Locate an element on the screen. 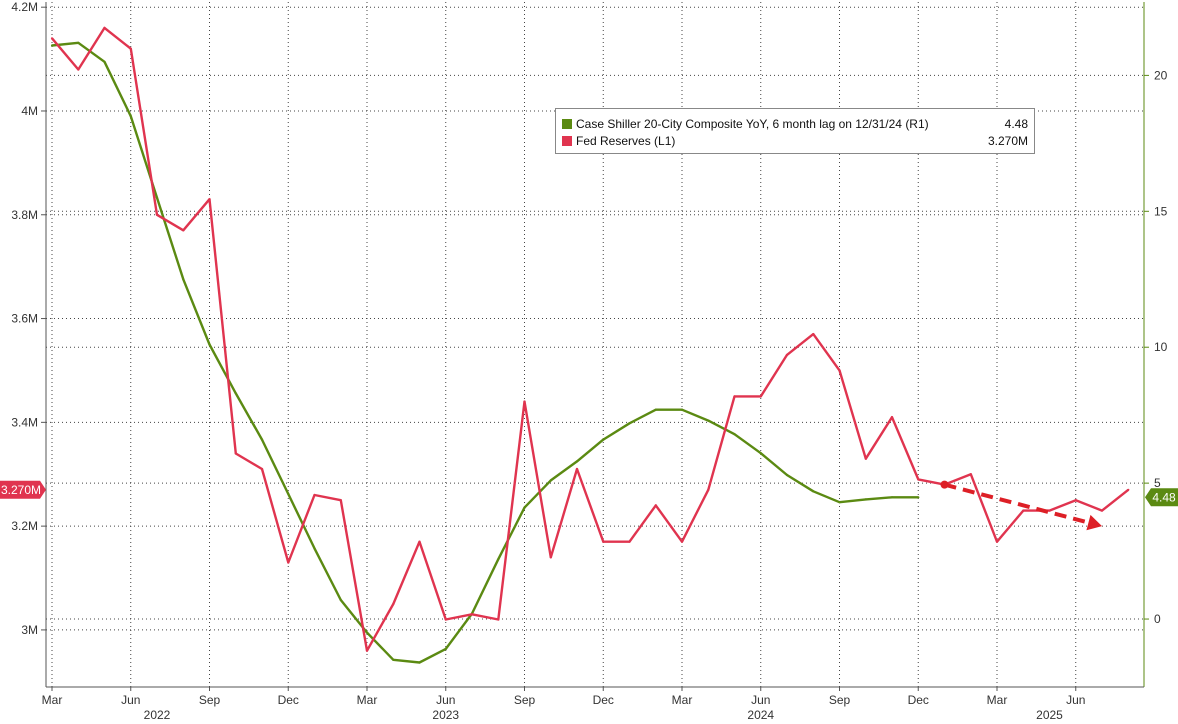 This screenshot has width=1178, height=724. left-tick-label: 4M is located at coordinates (29, 111).